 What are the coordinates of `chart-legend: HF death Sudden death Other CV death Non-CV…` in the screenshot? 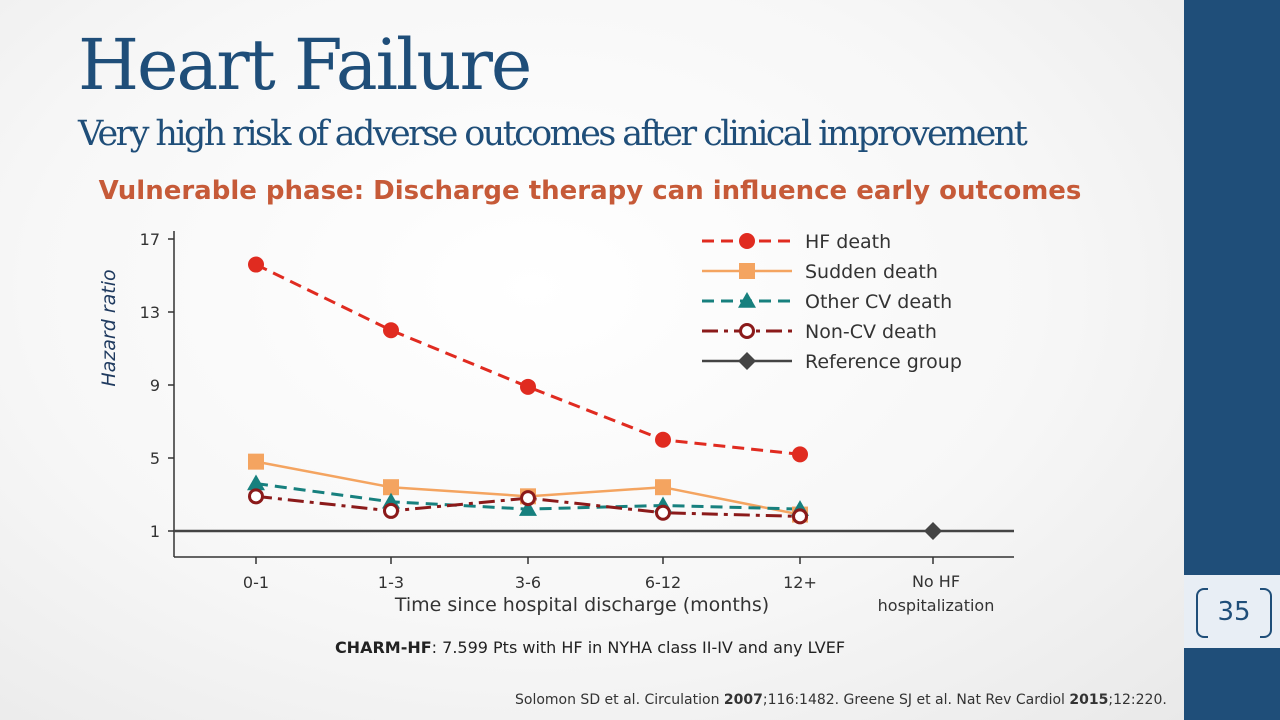 It's located at (832, 302).